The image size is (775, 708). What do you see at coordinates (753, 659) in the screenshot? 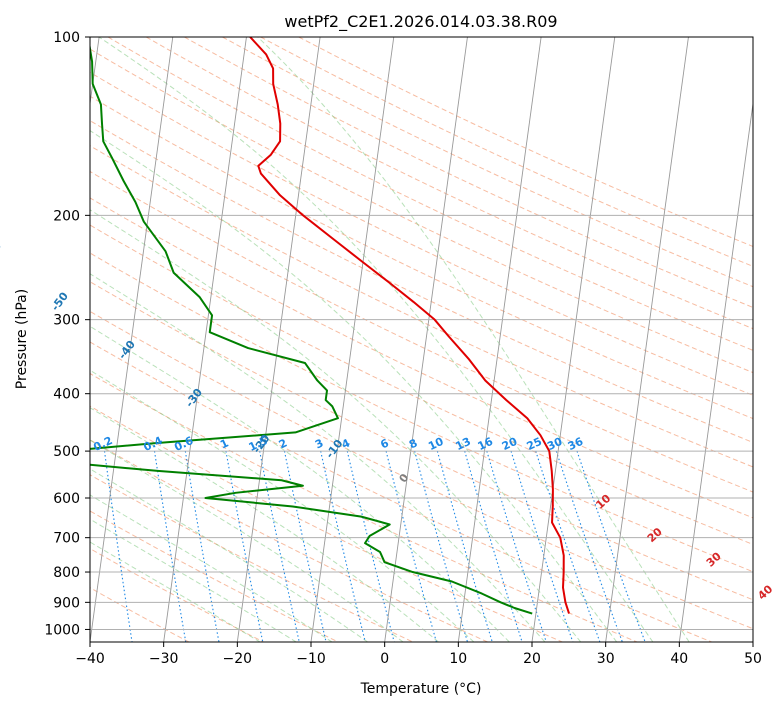
I see `x-tick-label: 50` at bounding box center [753, 659].